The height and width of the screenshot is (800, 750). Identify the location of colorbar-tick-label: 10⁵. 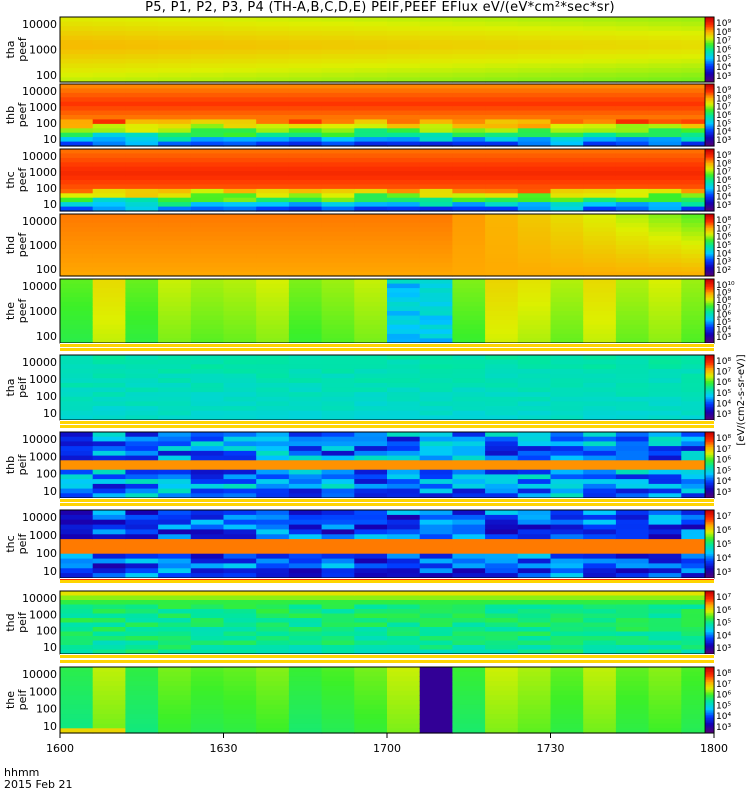
(723, 624).